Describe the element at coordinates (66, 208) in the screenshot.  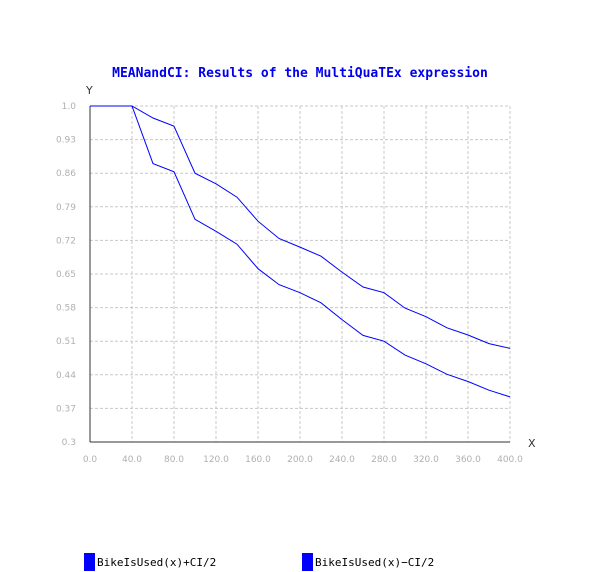
I see `y-tick-label: 0.79` at that location.